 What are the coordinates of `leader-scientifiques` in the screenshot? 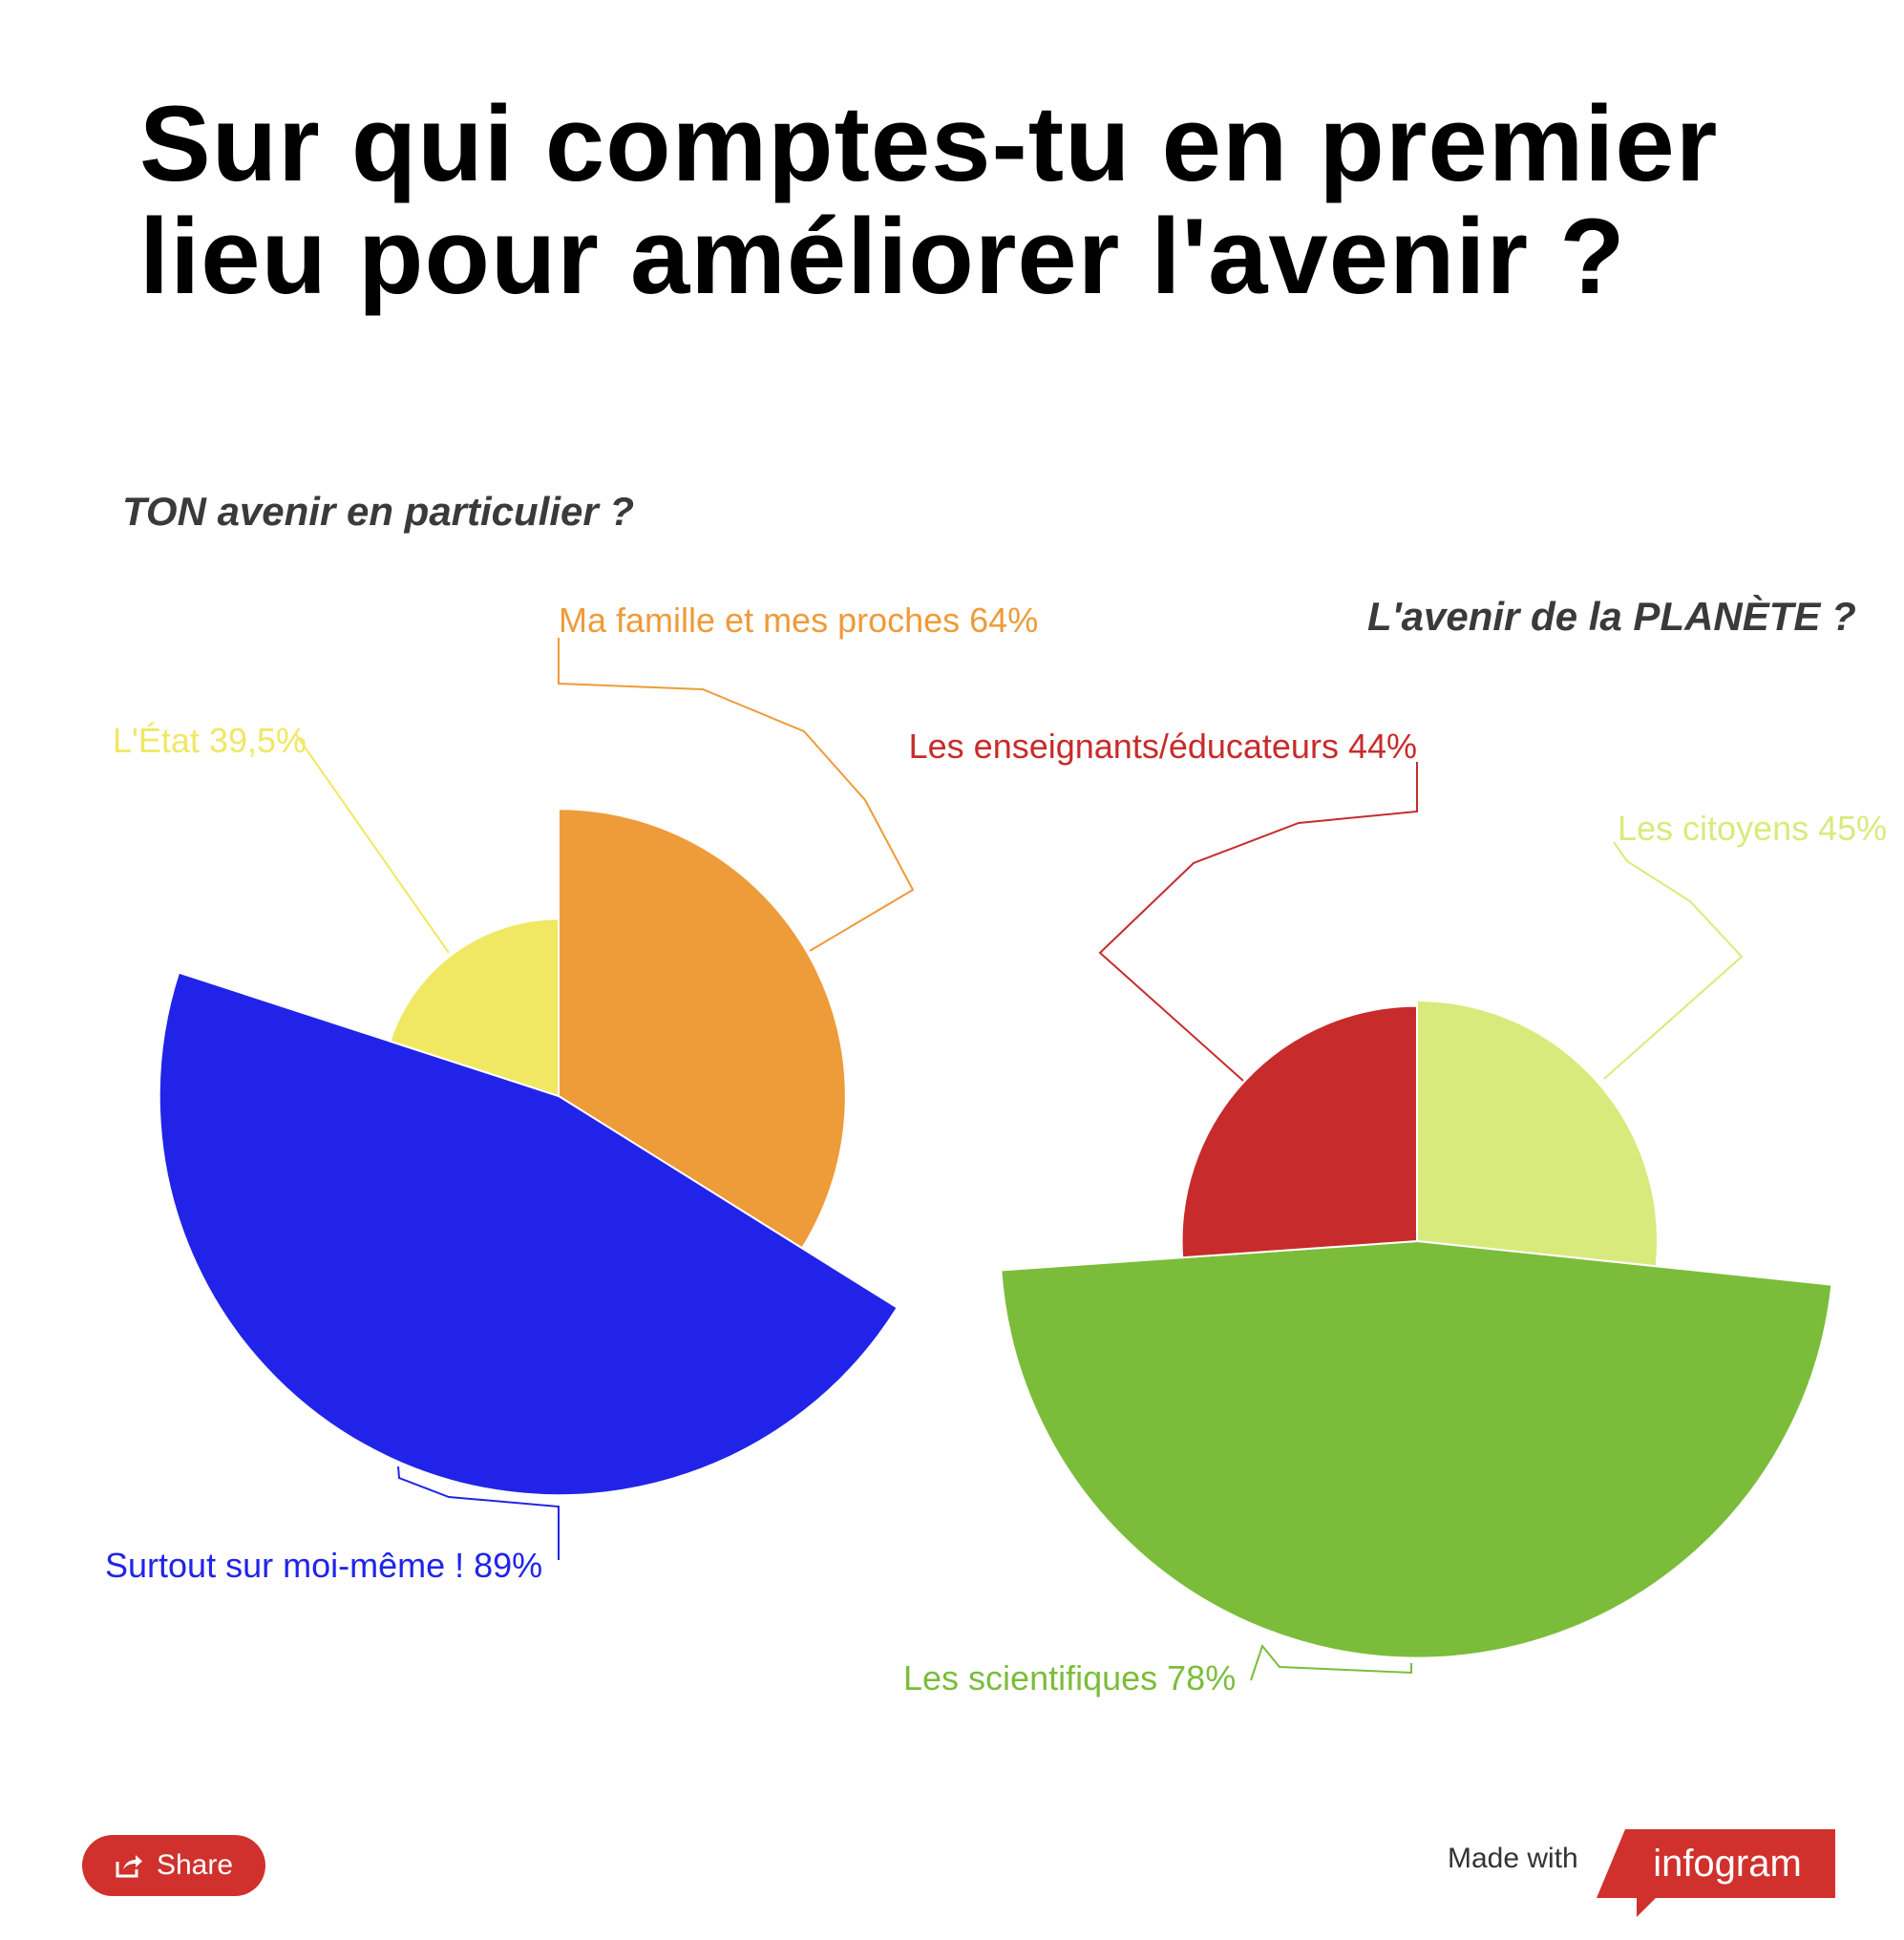 It's located at (1331, 1662).